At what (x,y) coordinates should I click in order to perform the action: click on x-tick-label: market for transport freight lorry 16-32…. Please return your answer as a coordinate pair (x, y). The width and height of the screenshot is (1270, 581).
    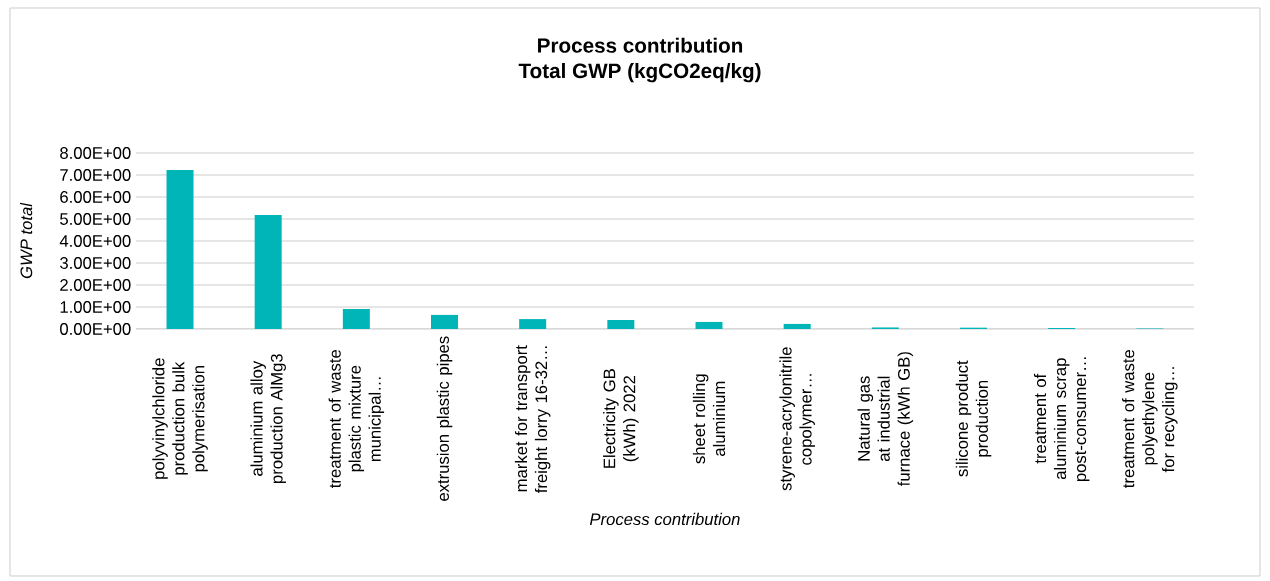
    Looking at the image, I should click on (532, 419).